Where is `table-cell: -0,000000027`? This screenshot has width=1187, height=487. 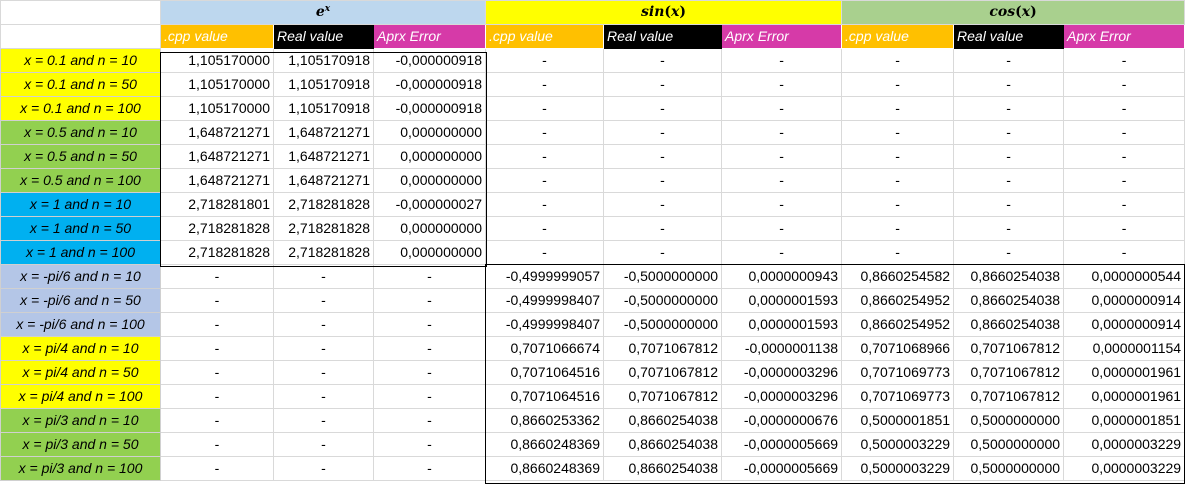 table-cell: -0,000000027 is located at coordinates (429, 204).